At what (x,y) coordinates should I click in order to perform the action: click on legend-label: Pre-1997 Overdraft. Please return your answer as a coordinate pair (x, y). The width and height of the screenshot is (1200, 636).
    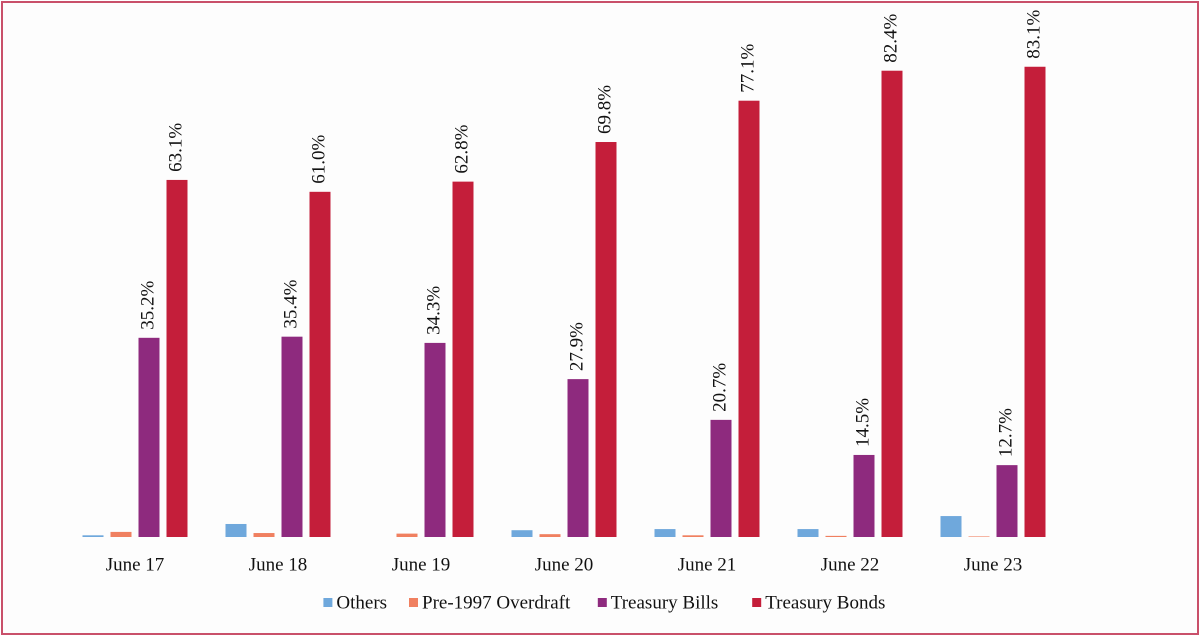
    Looking at the image, I should click on (496, 602).